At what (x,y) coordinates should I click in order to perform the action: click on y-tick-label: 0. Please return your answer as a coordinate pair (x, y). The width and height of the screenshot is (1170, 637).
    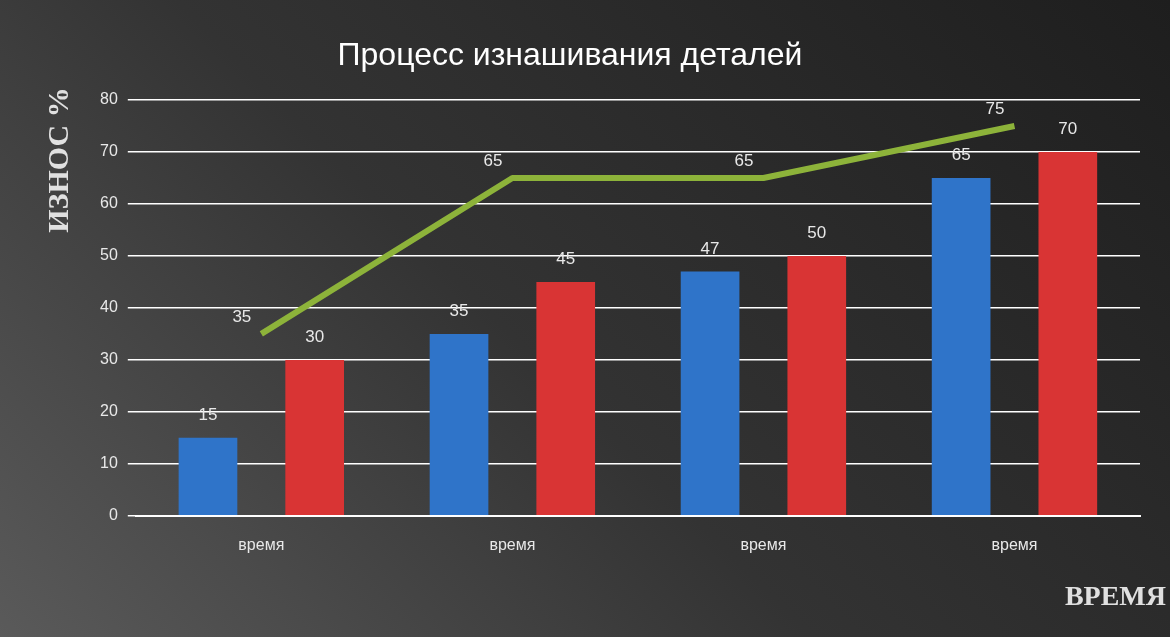
    Looking at the image, I should click on (113, 515).